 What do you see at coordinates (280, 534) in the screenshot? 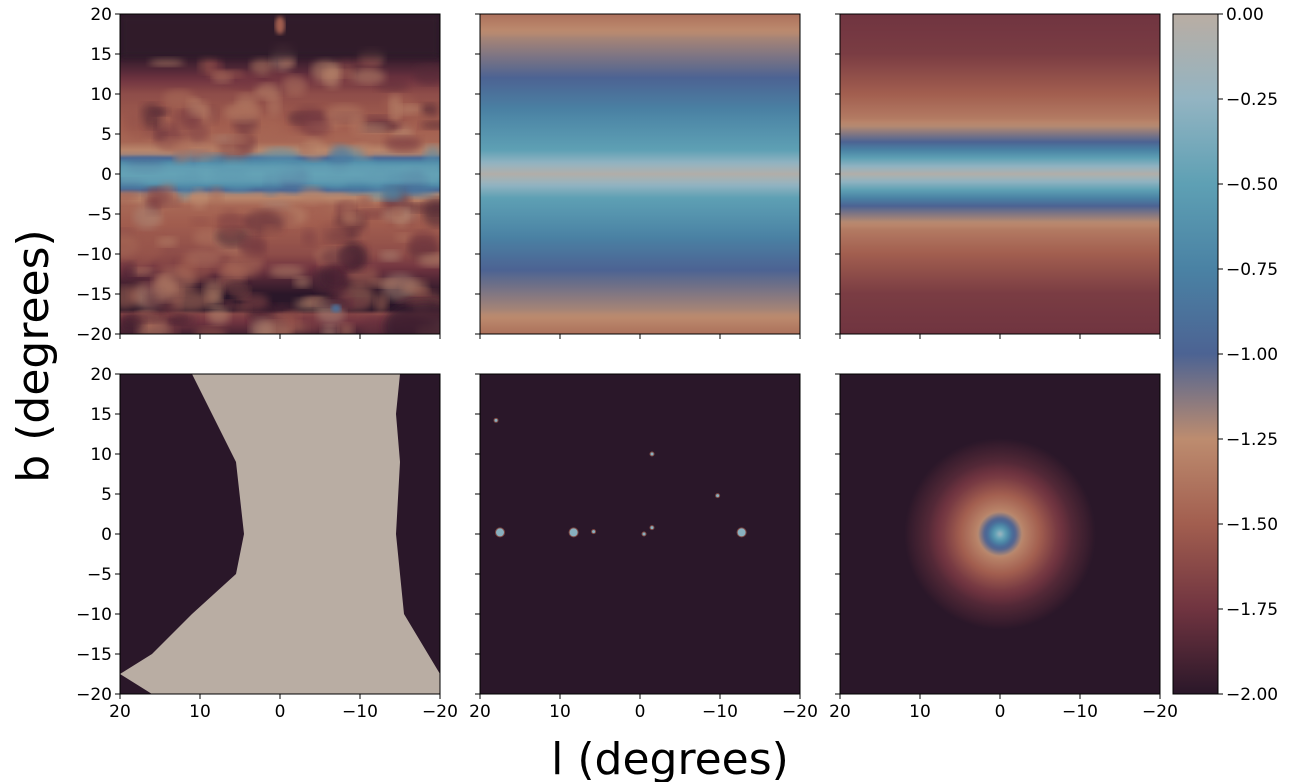
I see `hourglass-region` at bounding box center [280, 534].